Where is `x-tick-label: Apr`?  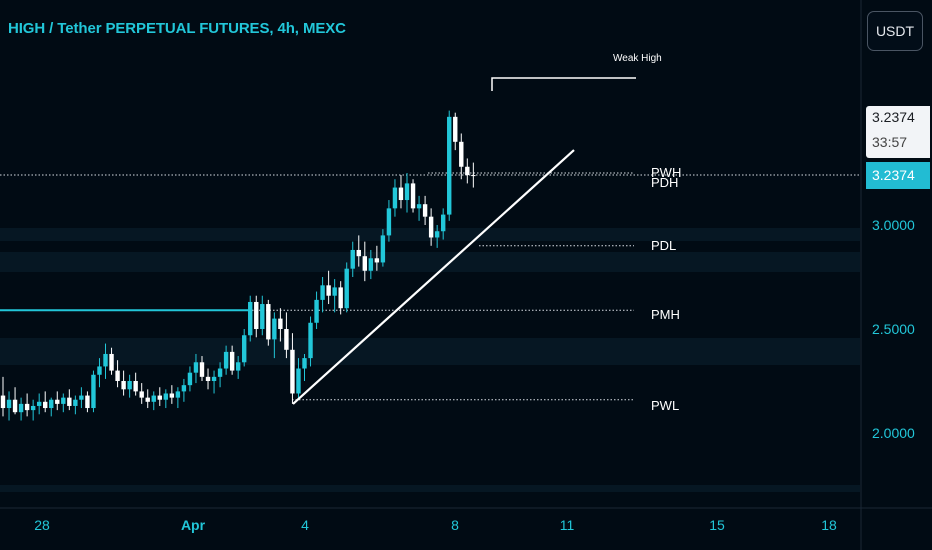 x-tick-label: Apr is located at coordinates (193, 525).